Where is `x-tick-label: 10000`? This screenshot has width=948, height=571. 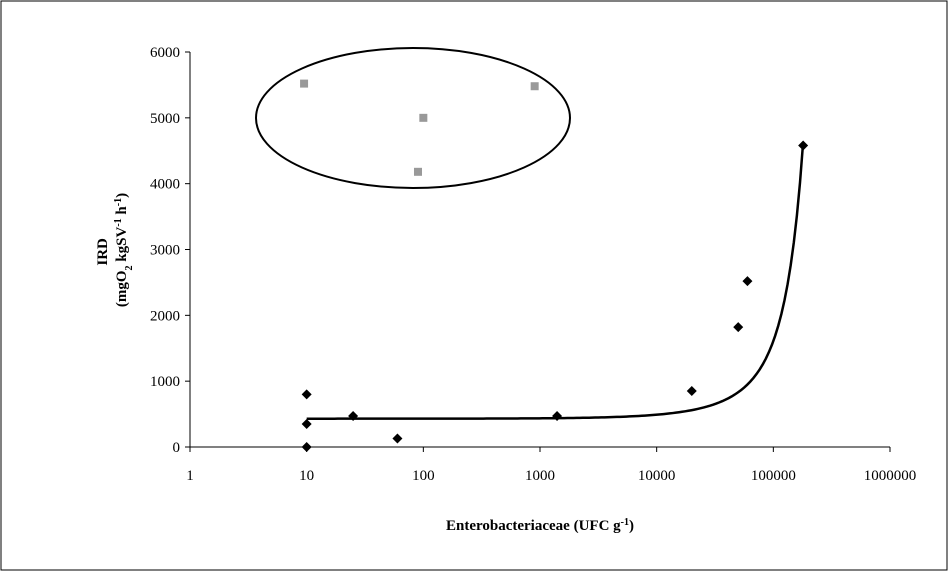 x-tick-label: 10000 is located at coordinates (657, 476).